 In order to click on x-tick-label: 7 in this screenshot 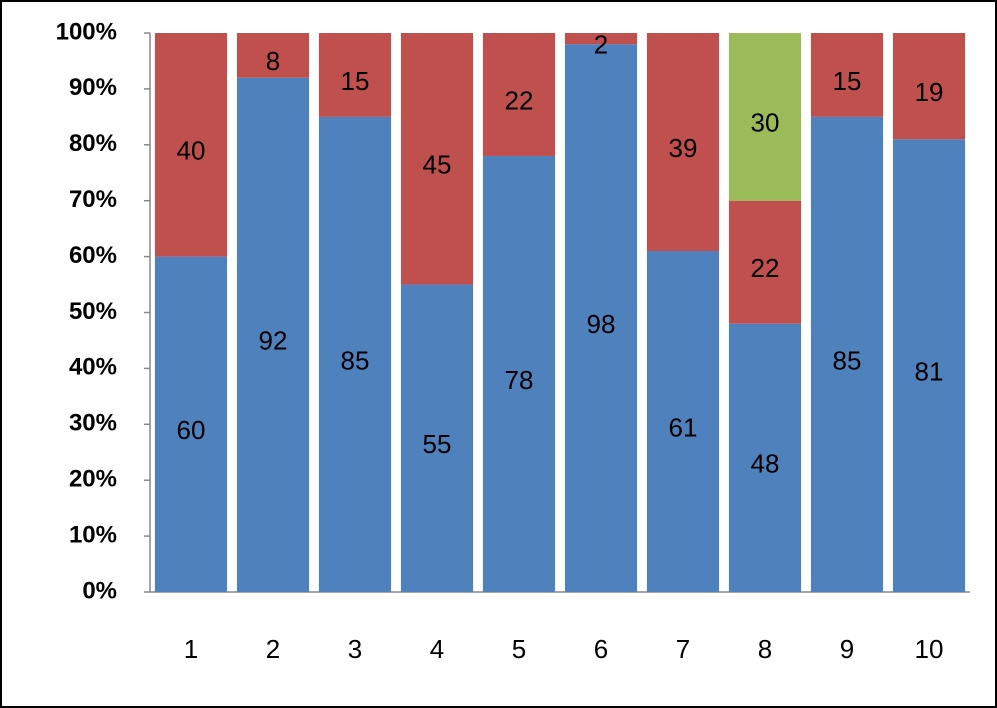, I will do `click(683, 649)`.